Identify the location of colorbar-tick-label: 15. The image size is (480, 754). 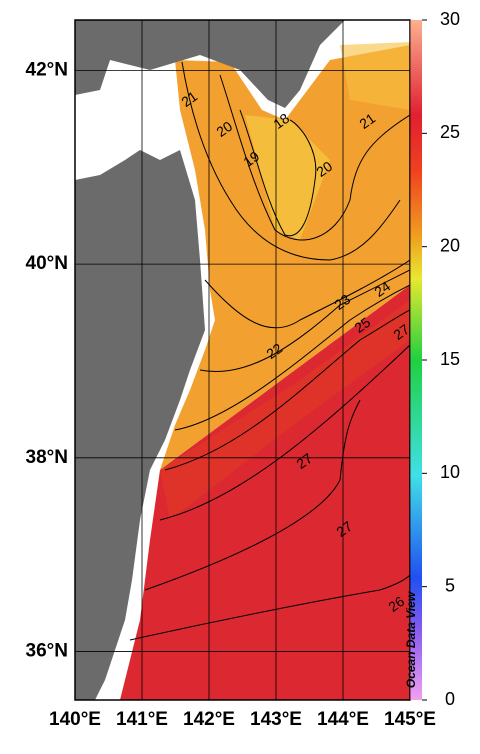
(450, 359).